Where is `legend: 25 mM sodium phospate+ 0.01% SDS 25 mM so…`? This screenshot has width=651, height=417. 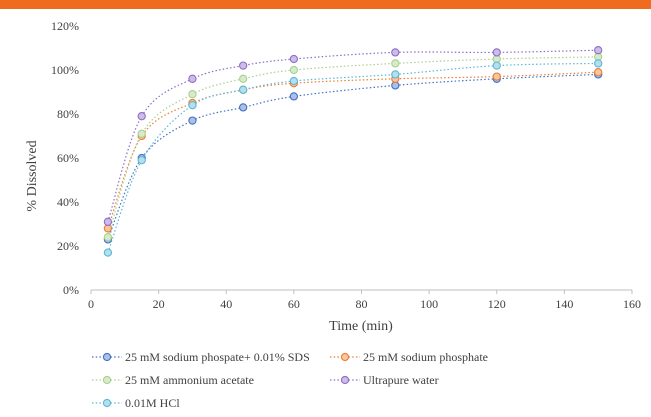
legend: 25 mM sodium phospate+ 0.01% SDS 25 mM so… is located at coordinates (290, 380).